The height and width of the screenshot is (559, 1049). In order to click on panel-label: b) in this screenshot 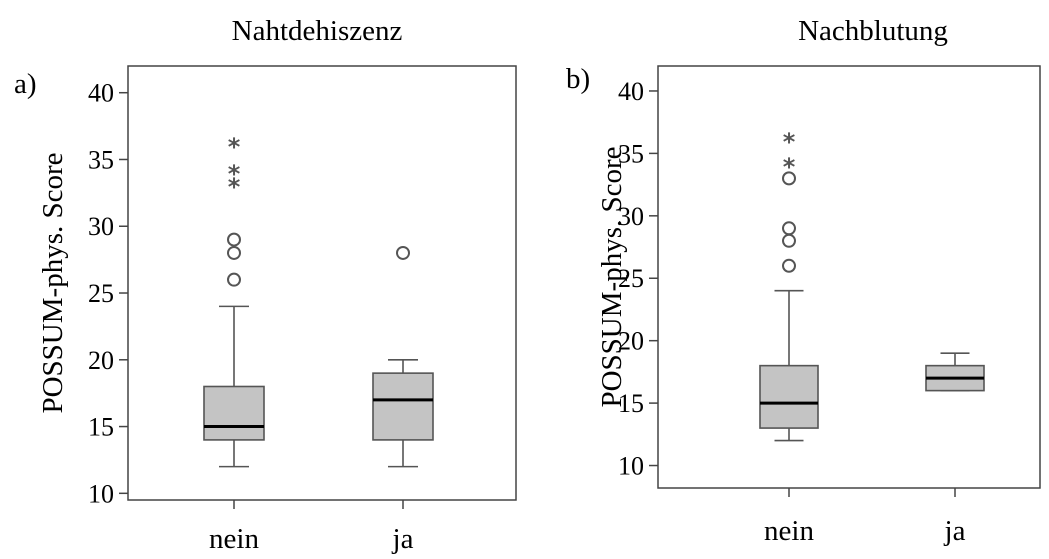, I will do `click(578, 79)`.